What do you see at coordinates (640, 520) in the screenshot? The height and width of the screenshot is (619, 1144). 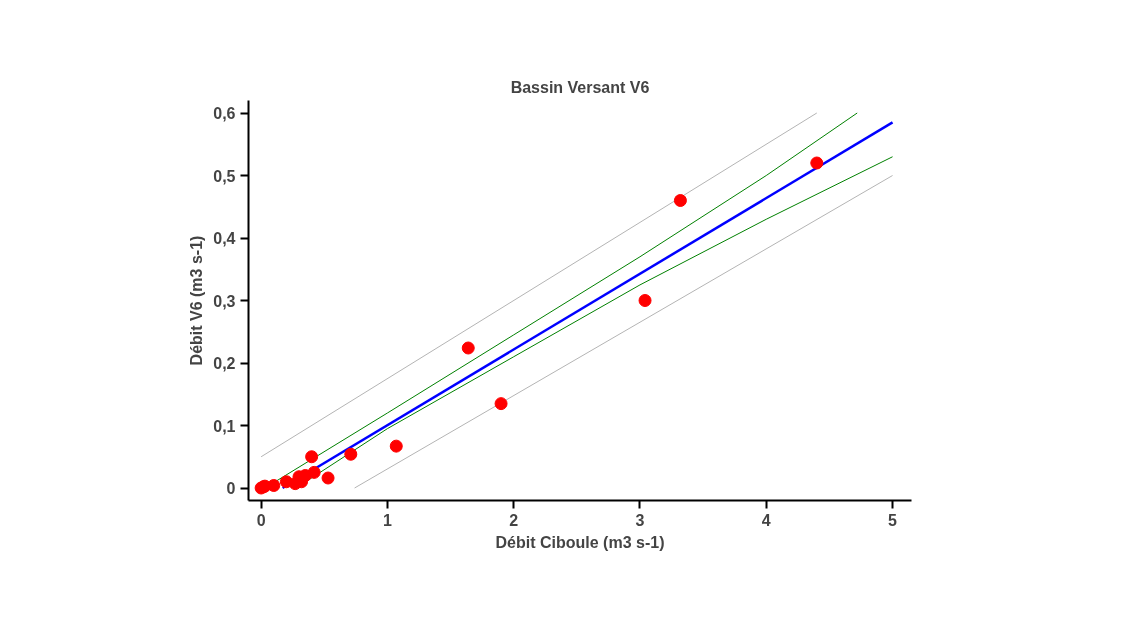 I see `x-tick-label: 3` at bounding box center [640, 520].